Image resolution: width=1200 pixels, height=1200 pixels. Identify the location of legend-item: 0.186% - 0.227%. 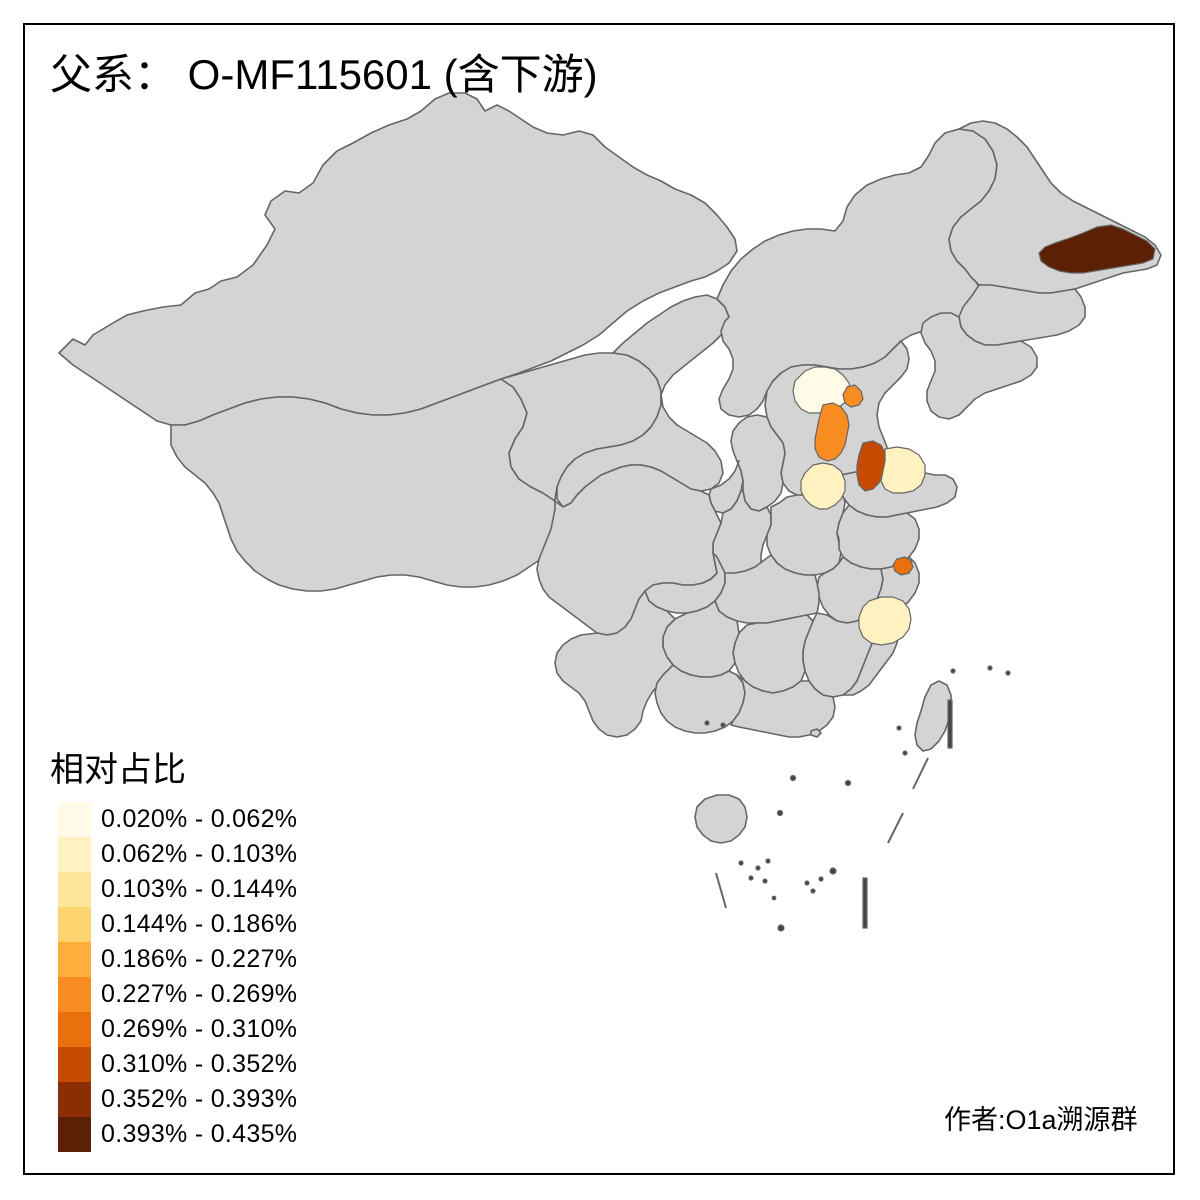
(200, 959).